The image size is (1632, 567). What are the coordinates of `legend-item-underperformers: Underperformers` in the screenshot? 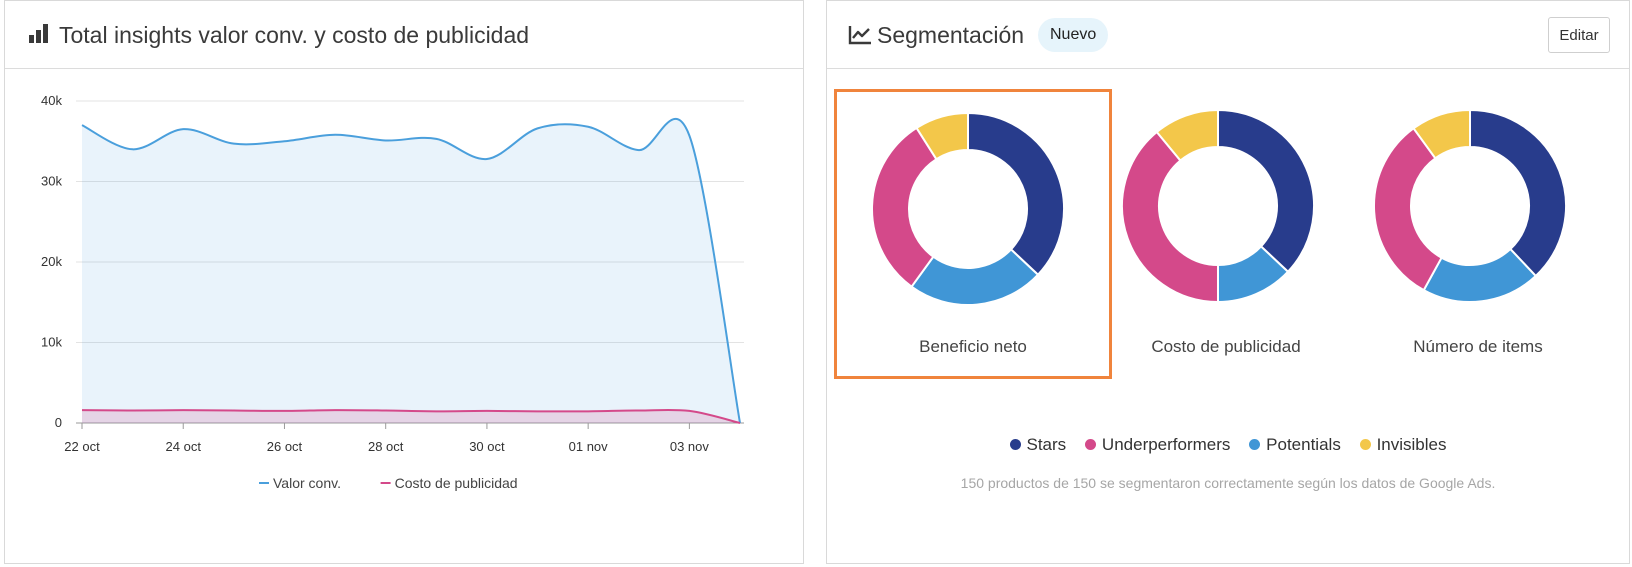 It's located at (1157, 445).